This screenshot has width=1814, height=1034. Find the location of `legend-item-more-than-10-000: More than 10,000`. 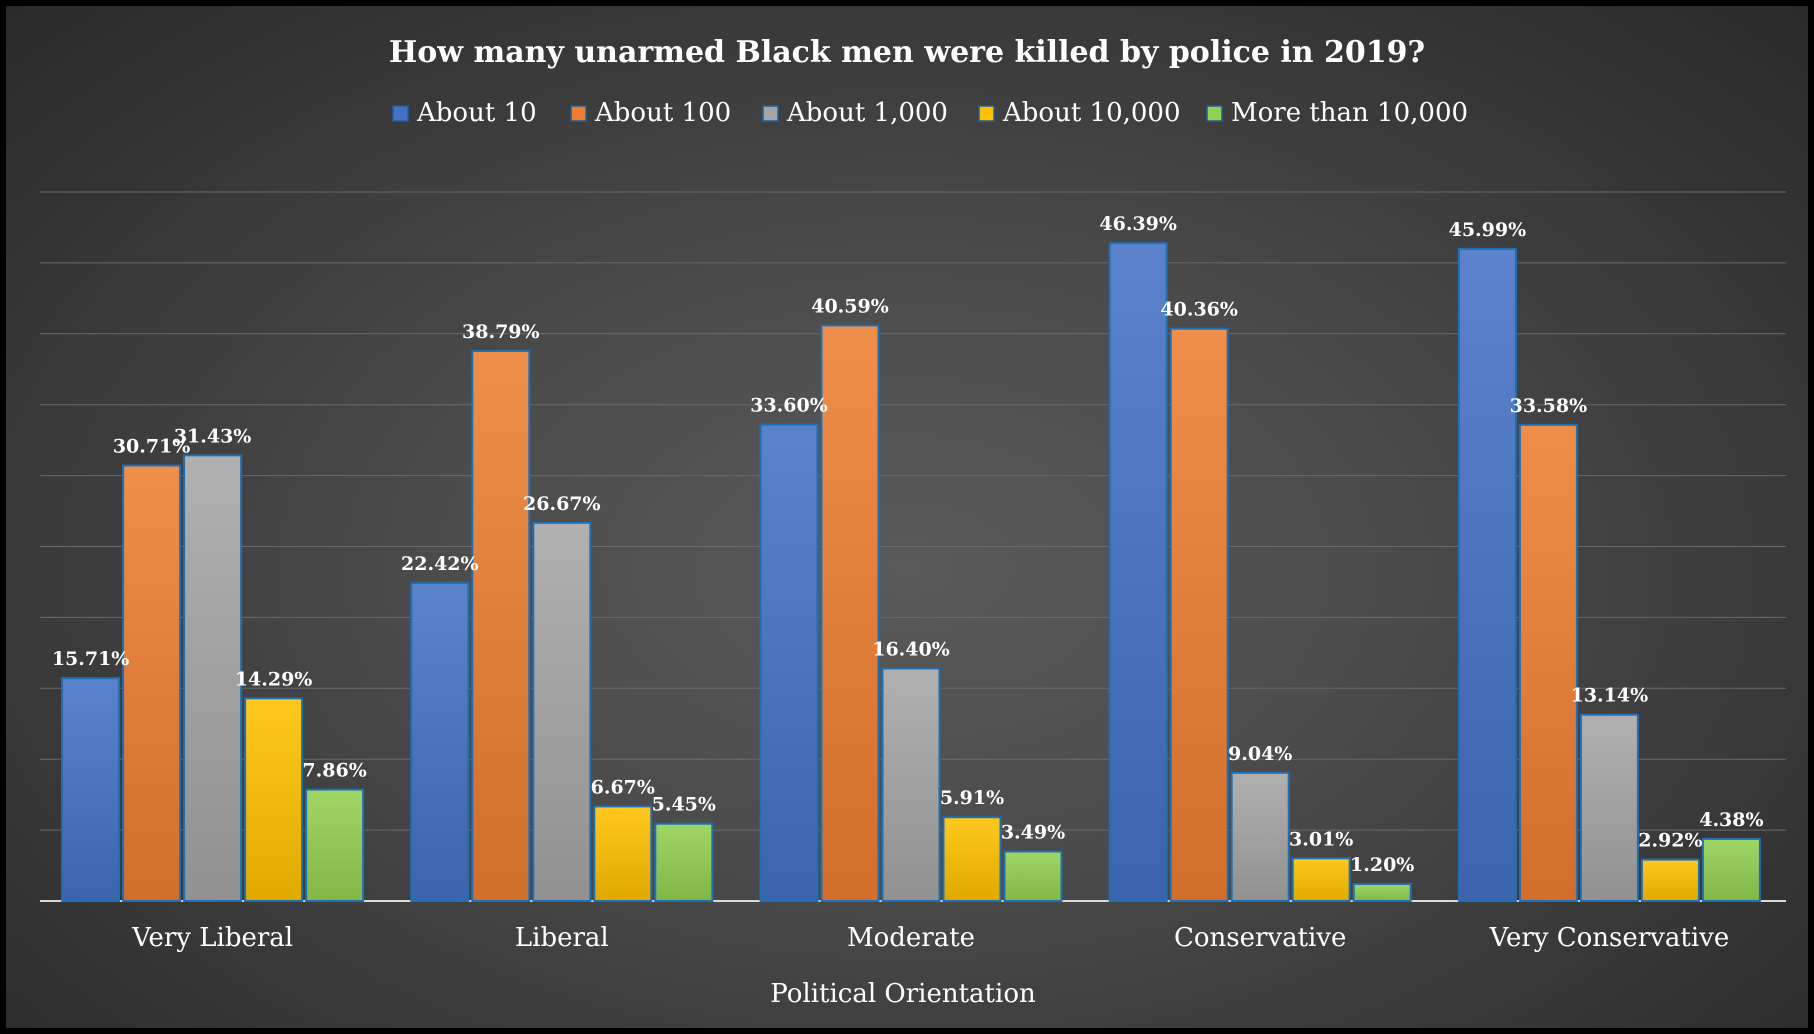

legend-item-more-than-10-000: More than 10,000 is located at coordinates (1337, 113).